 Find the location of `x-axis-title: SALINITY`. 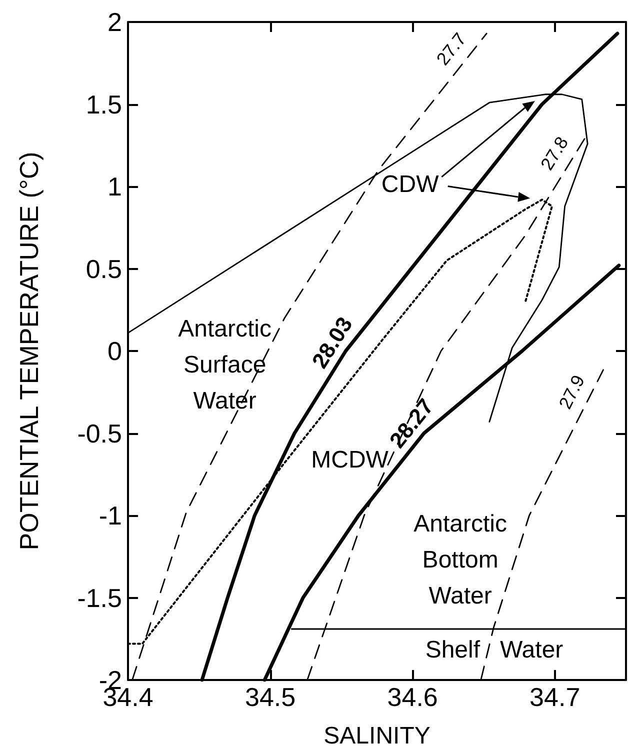

x-axis-title: SALINITY is located at coordinates (377, 736).